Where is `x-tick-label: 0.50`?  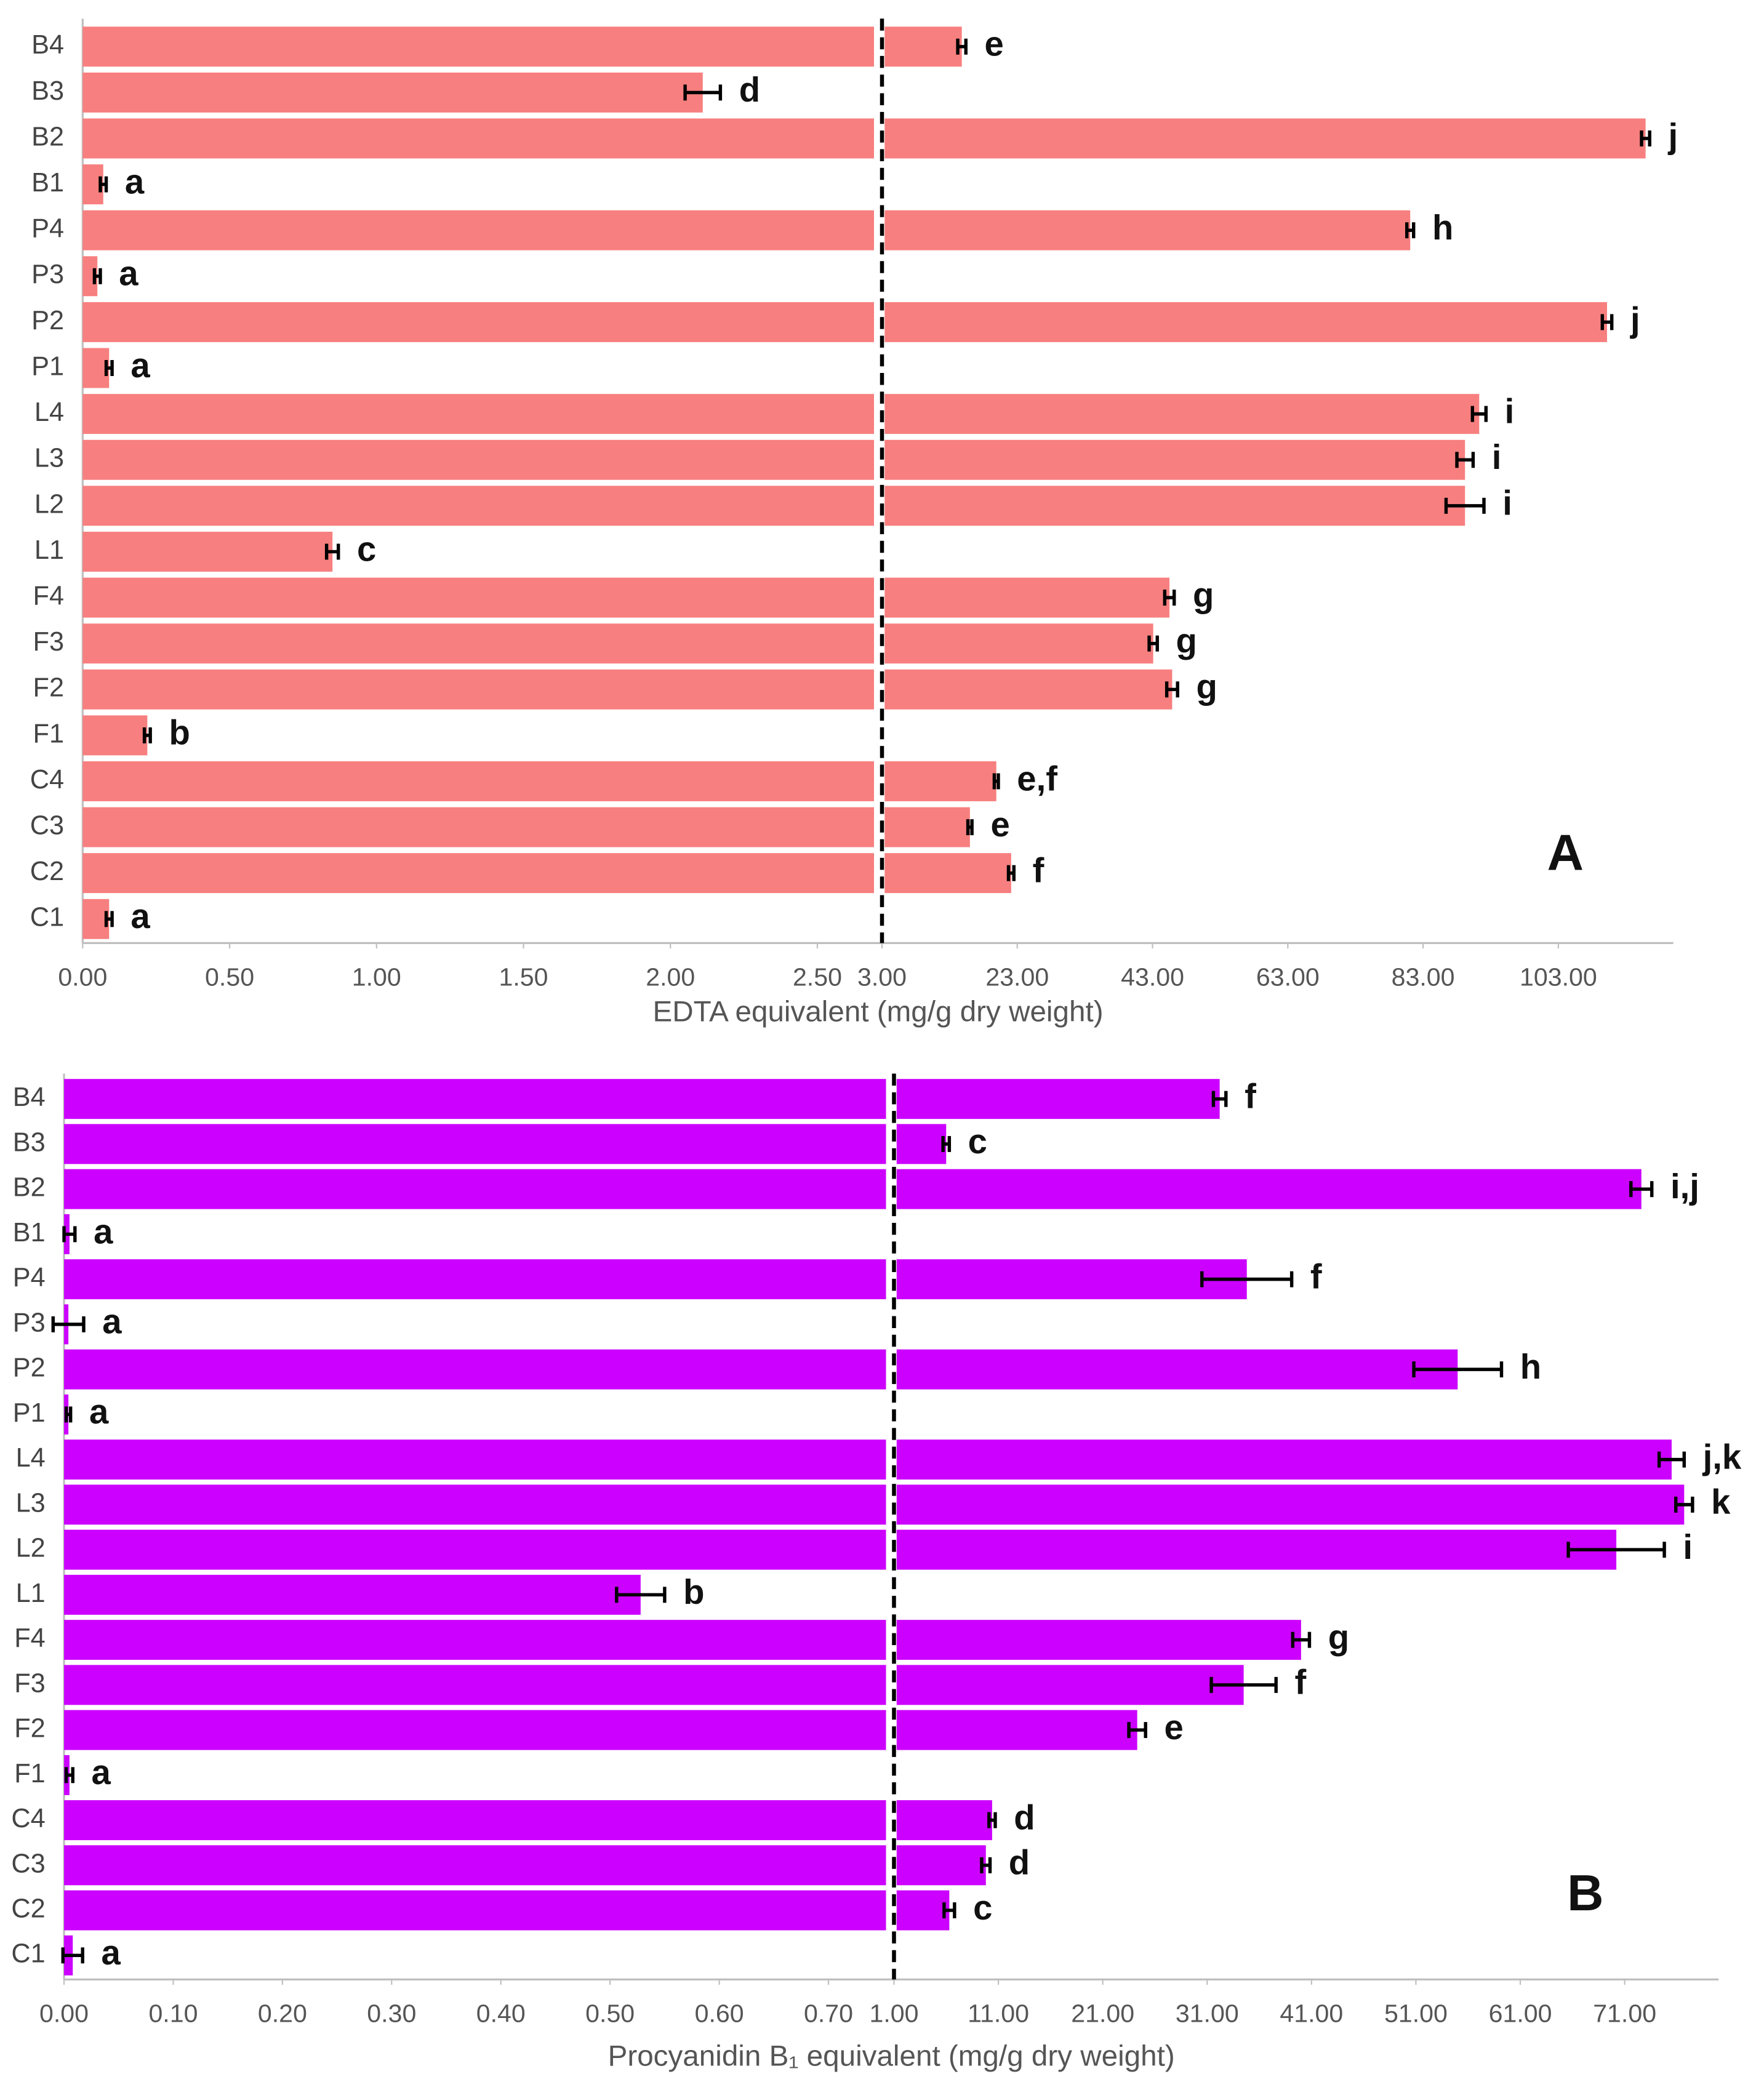 x-tick-label: 0.50 is located at coordinates (229, 977).